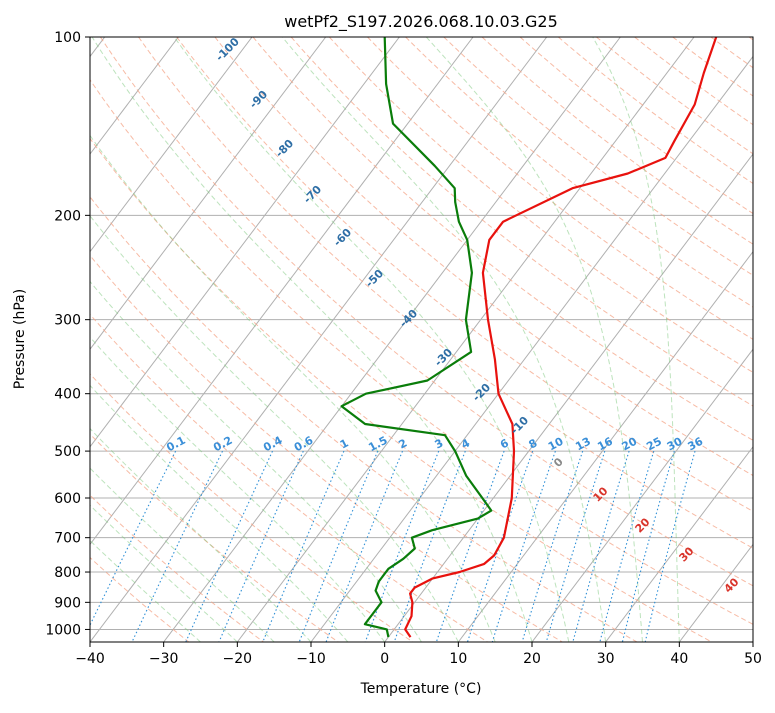 The height and width of the screenshot is (713, 775). Describe the element at coordinates (606, 659) in the screenshot. I see `x-tick-label: 30` at that location.